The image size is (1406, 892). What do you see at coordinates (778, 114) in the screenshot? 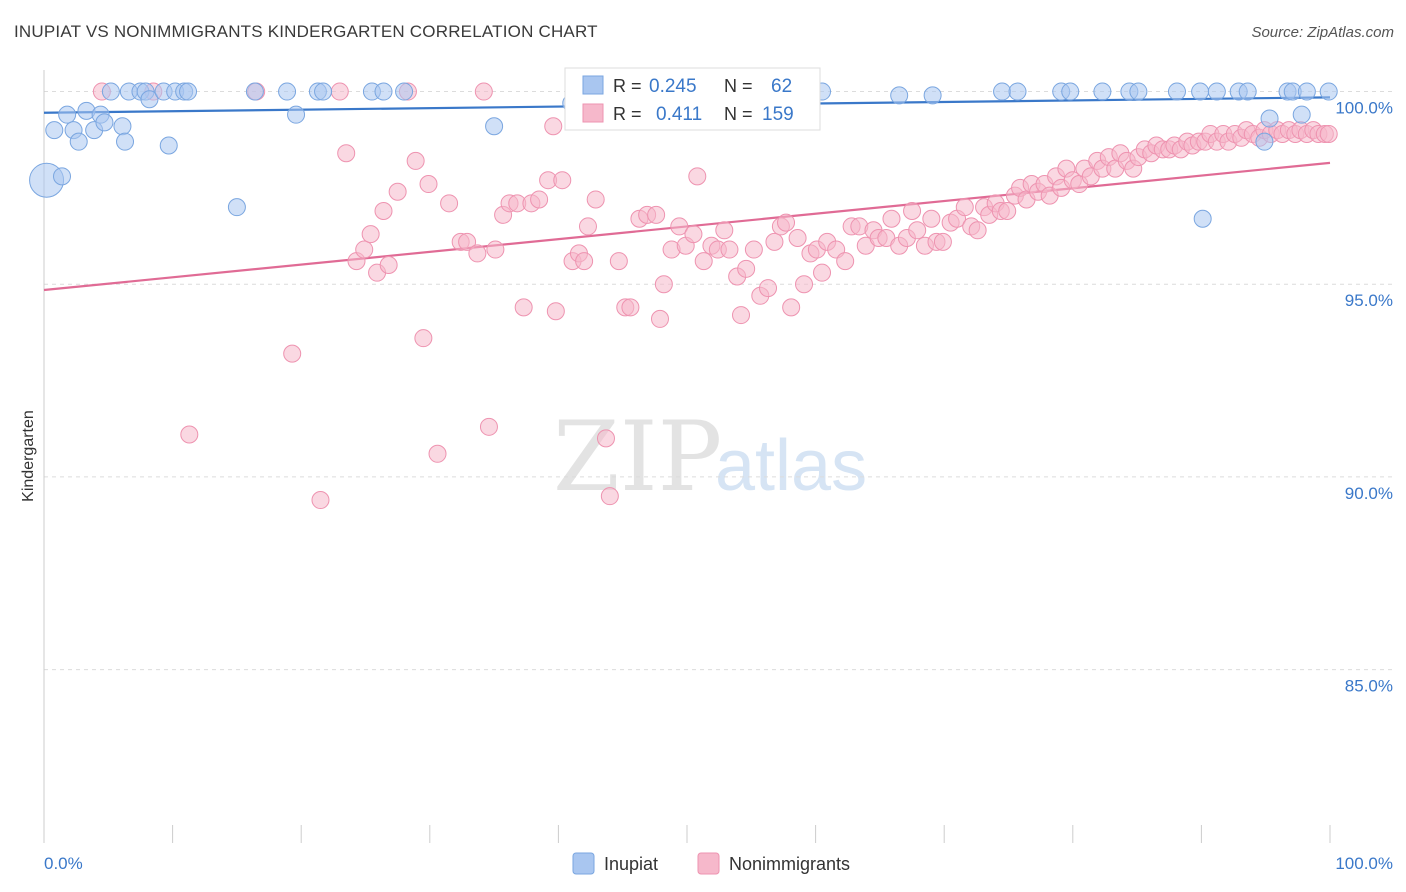
I see `legend-n-value-nonimmigrants: 159` at bounding box center [778, 114].